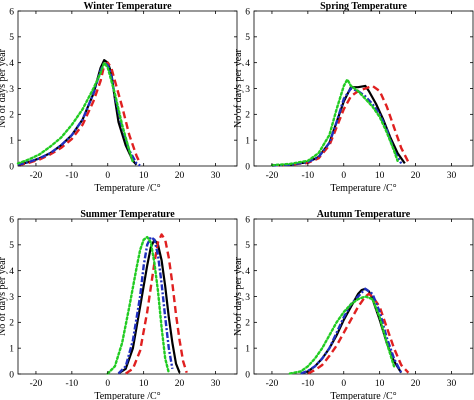  What do you see at coordinates (364, 214) in the screenshot?
I see `chart-title: Autumn Temperature` at bounding box center [364, 214].